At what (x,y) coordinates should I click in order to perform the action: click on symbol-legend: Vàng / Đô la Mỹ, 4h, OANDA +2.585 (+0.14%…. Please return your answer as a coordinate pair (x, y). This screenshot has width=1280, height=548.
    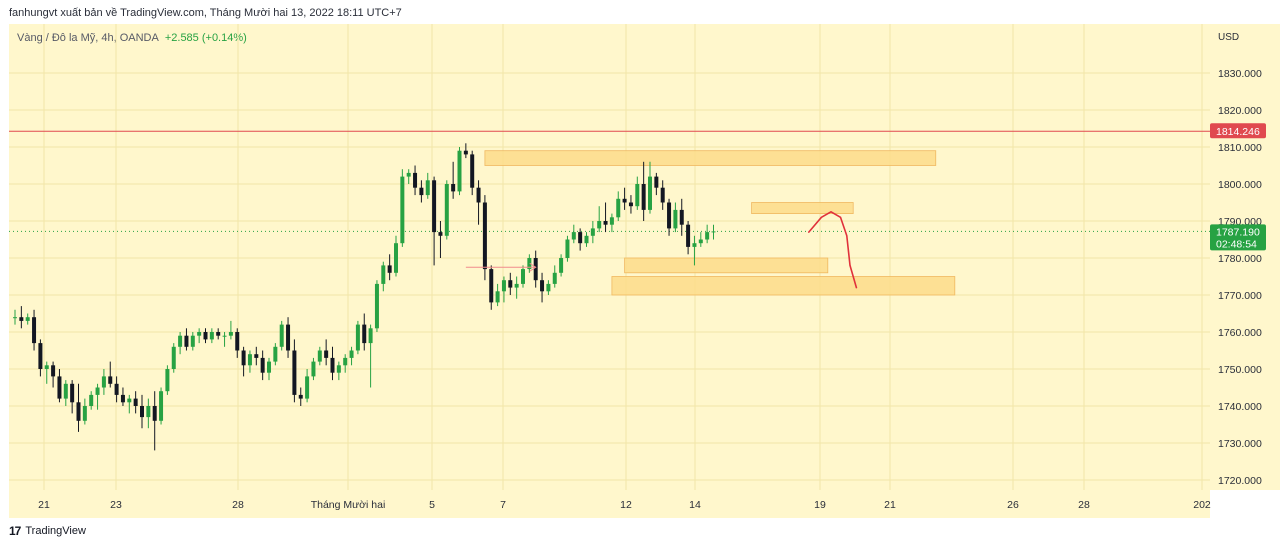
    Looking at the image, I should click on (132, 38).